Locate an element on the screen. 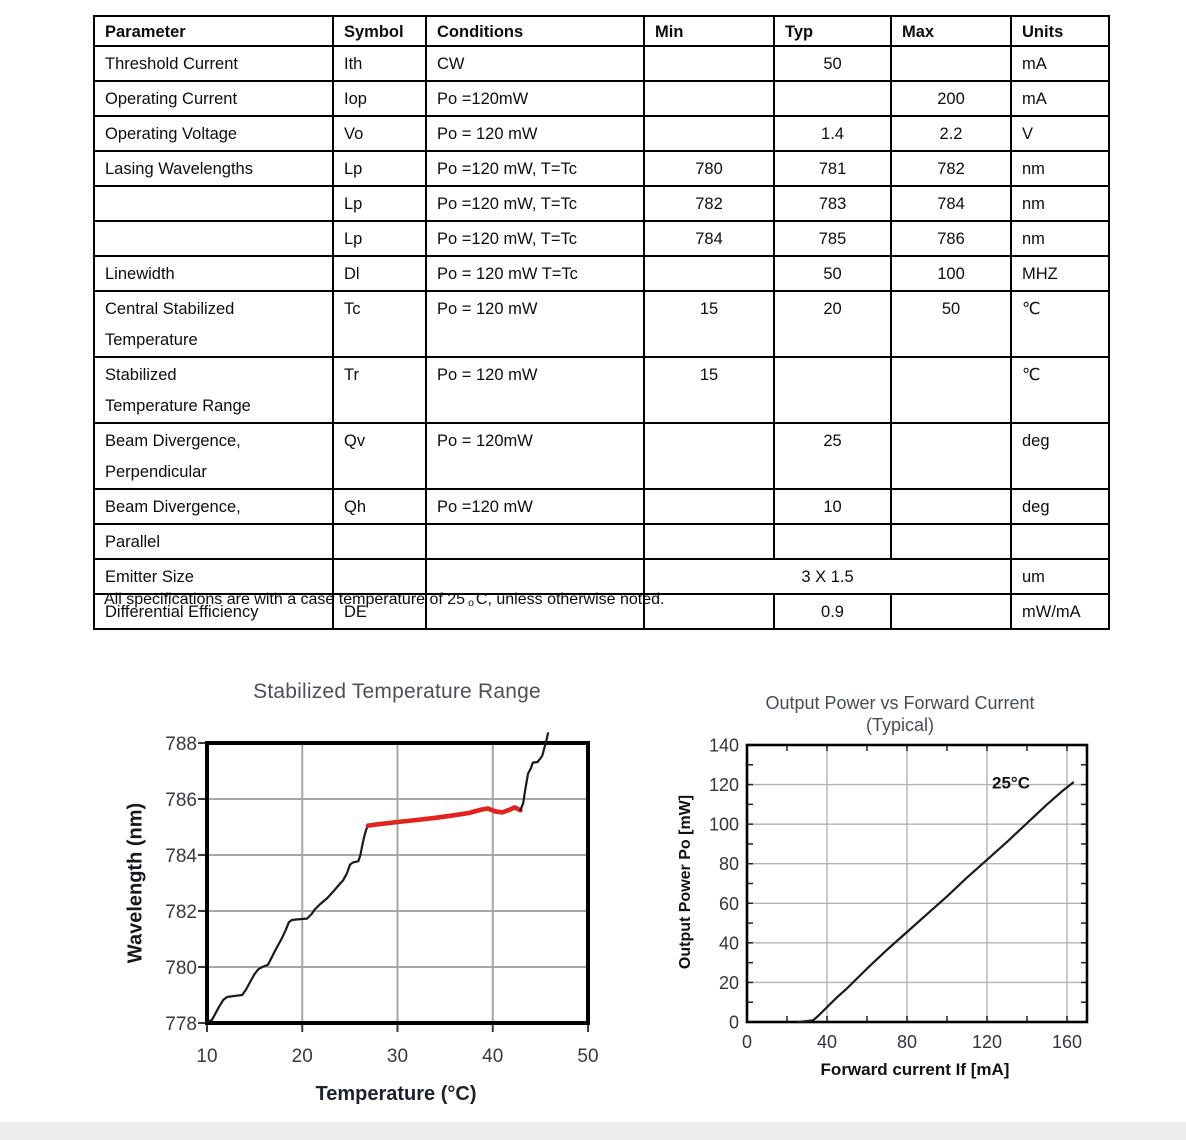  table-row: Lp Po =120 mW, T=Tc 782 783 784 nm is located at coordinates (601, 203).